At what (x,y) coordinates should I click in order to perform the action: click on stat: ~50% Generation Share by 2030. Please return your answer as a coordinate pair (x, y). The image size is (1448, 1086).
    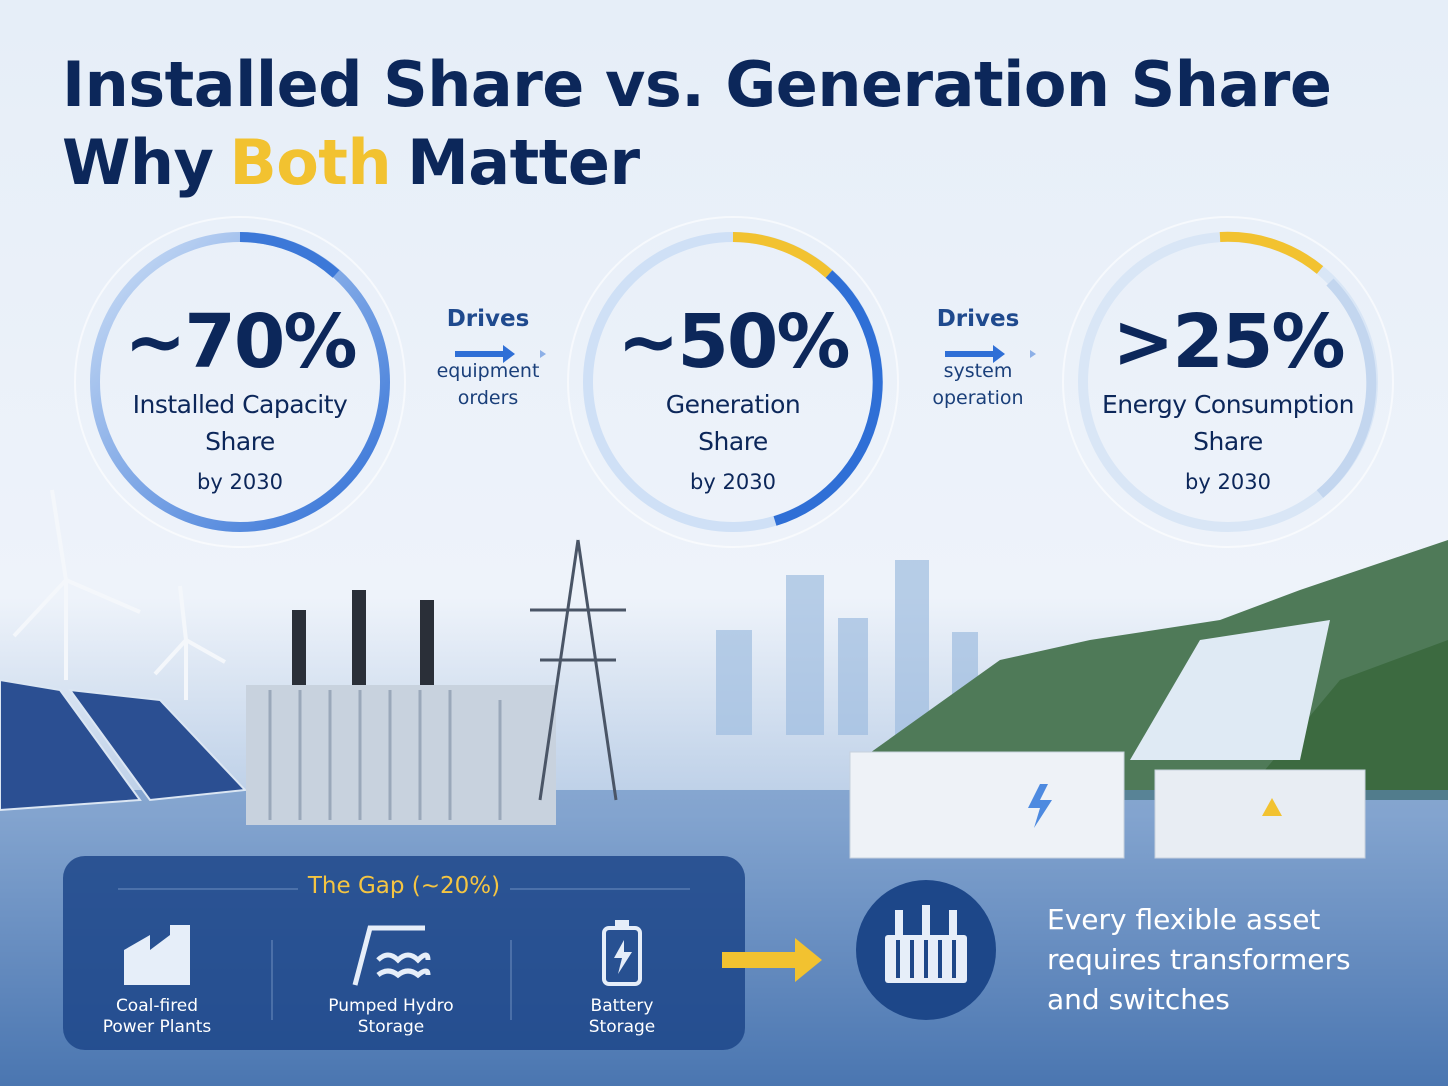
    Looking at the image, I should click on (733, 397).